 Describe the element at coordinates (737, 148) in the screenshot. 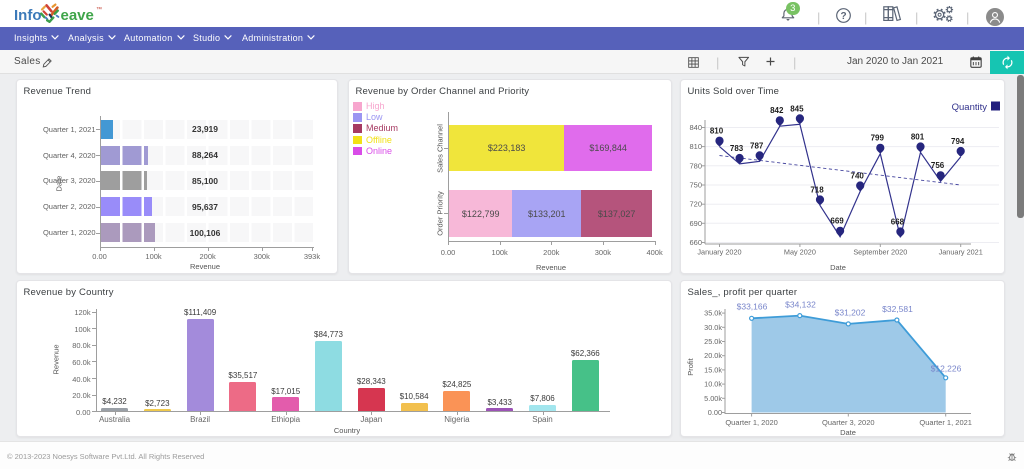

I see `svg-text: 783` at that location.